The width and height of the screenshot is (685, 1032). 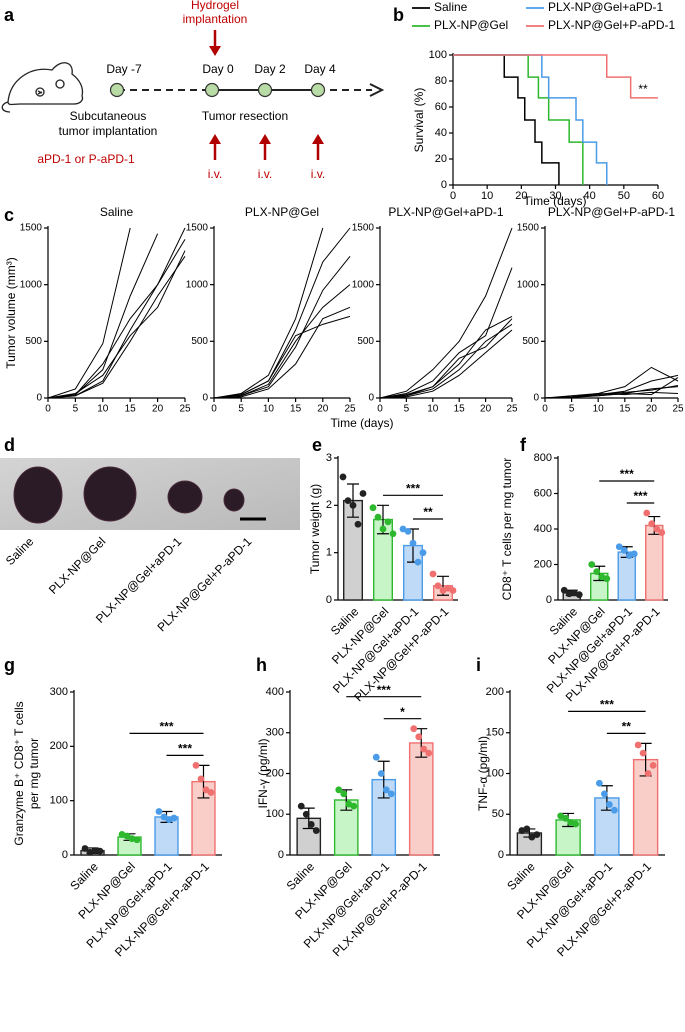 I want to click on tumors, so click(x=129, y=495).